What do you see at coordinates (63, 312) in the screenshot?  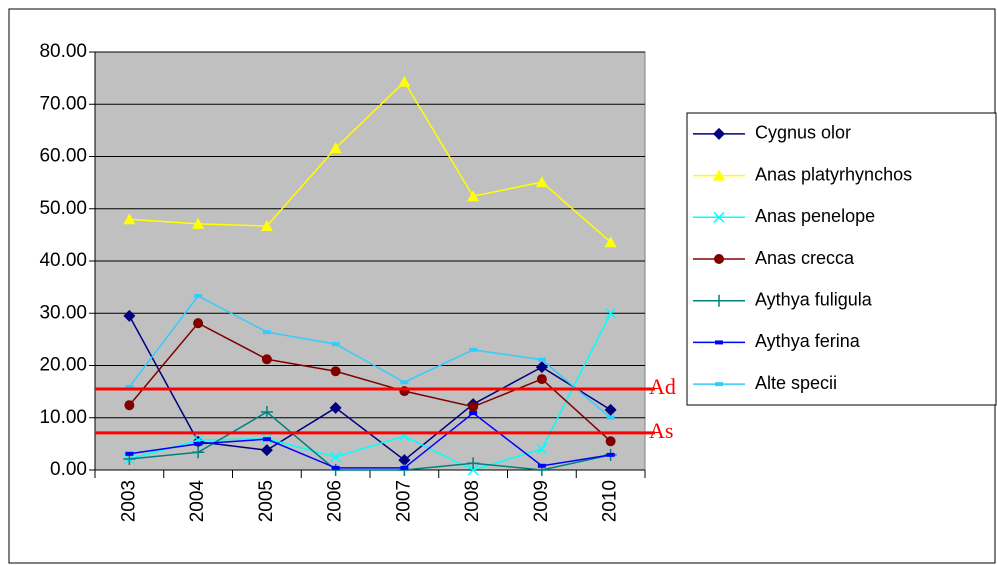 I see `y-tick-label: 30.00` at bounding box center [63, 312].